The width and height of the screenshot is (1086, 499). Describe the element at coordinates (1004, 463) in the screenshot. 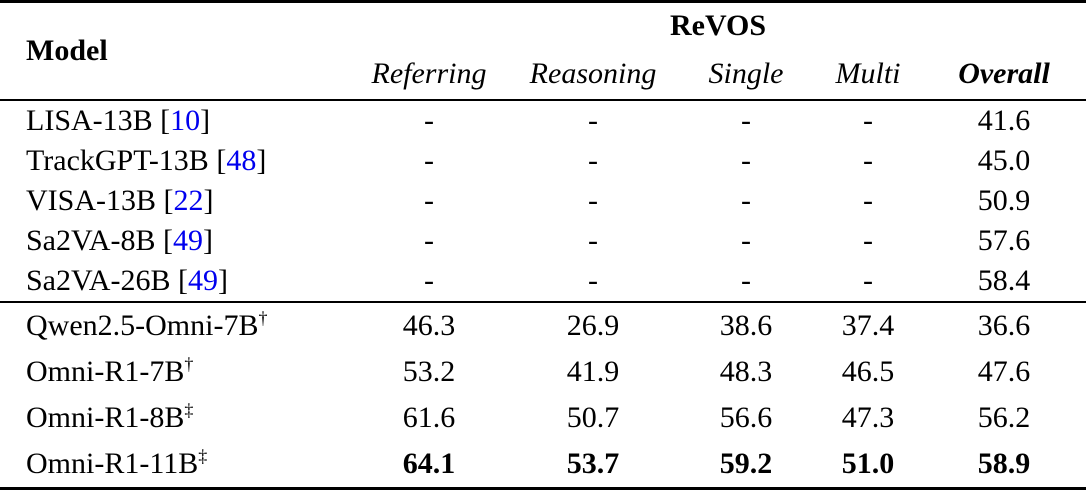

I see `value-cell-overall: 58.9` at that location.